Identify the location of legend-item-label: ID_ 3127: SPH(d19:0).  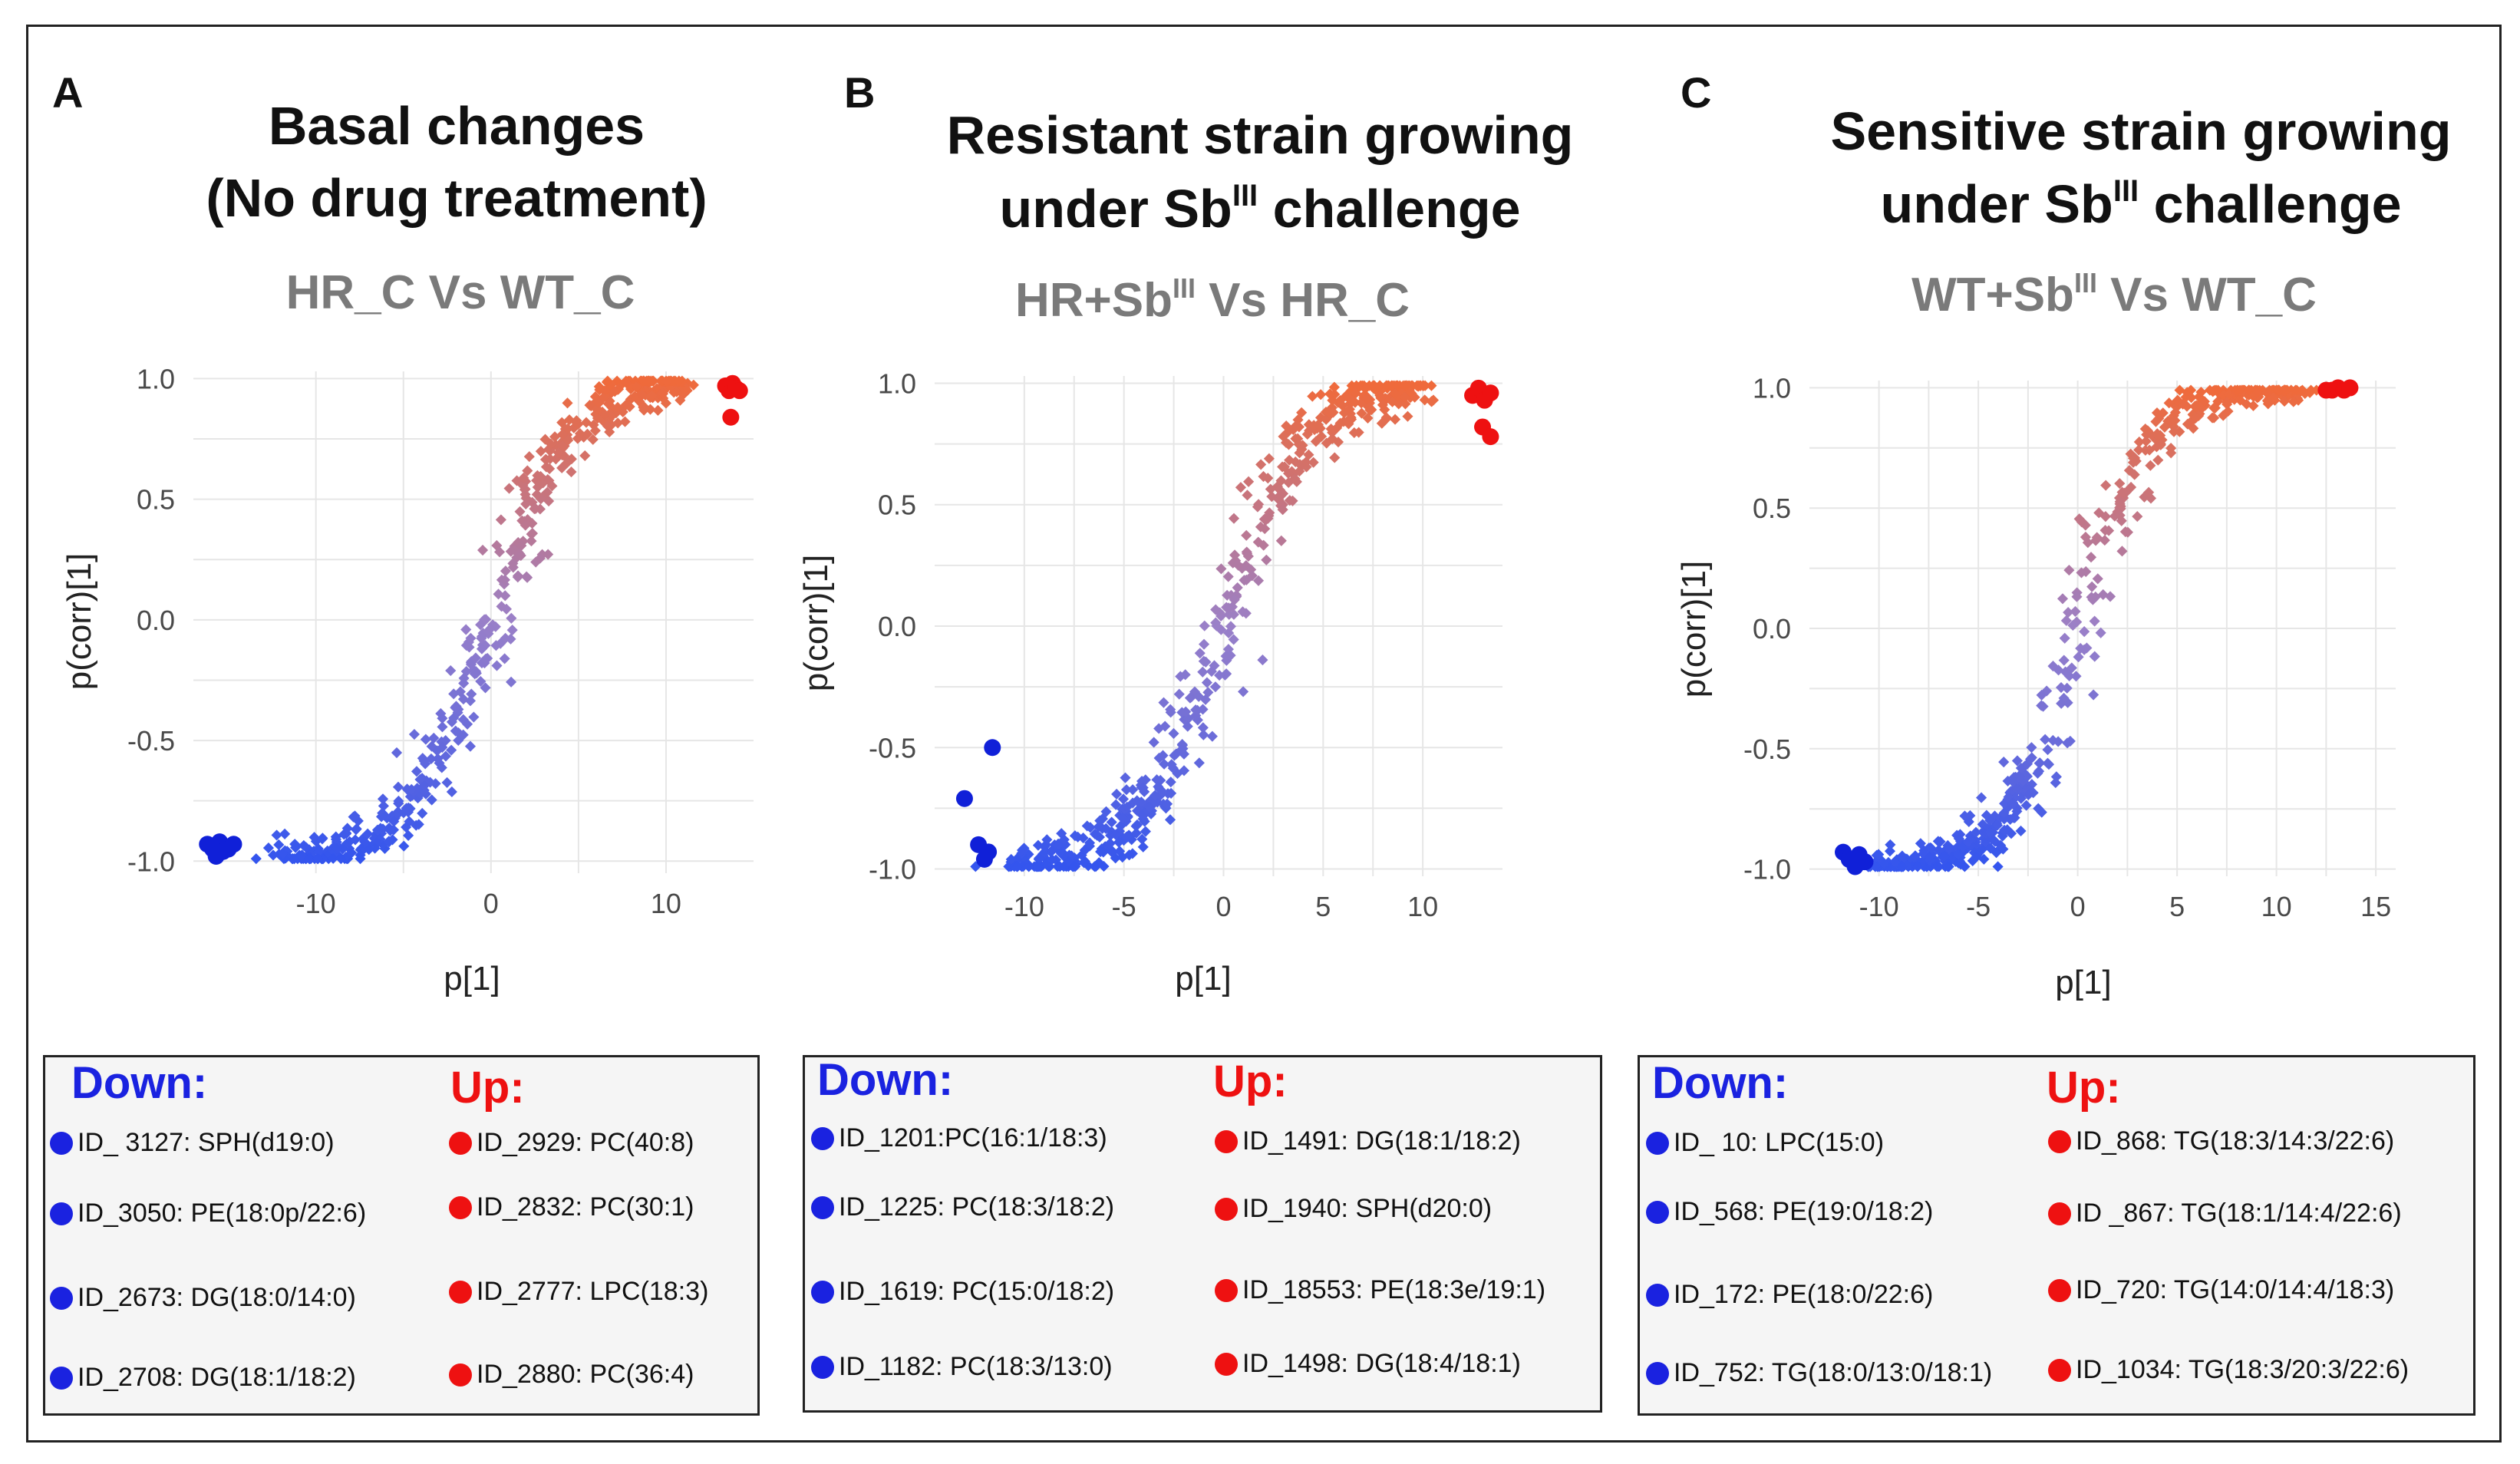
(206, 1143).